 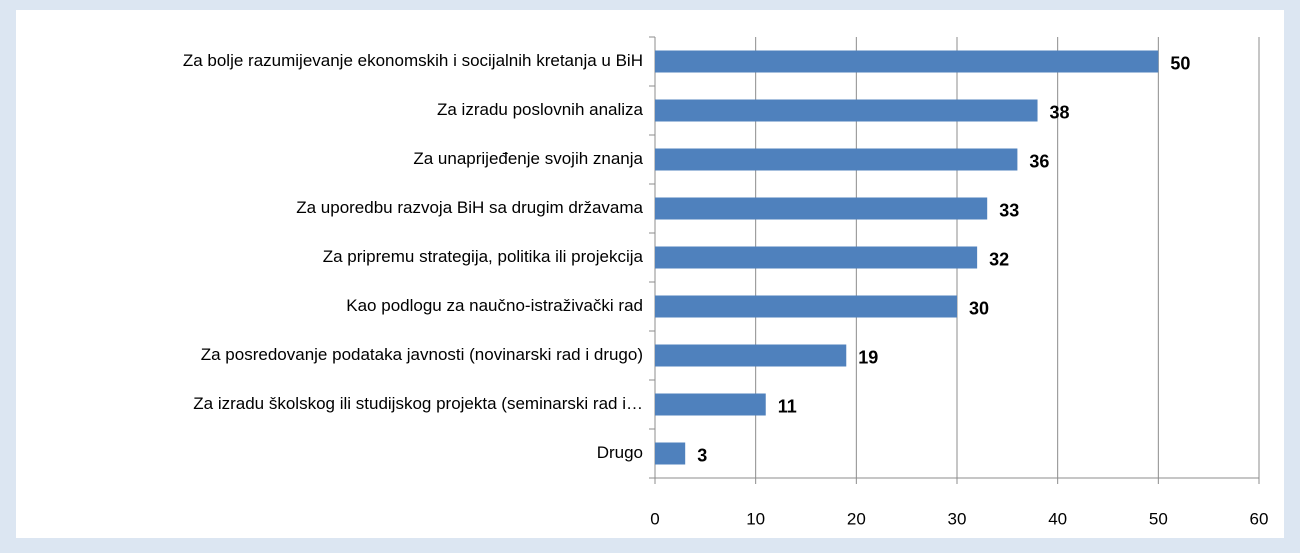 I want to click on value-label: 32, so click(x=999, y=259).